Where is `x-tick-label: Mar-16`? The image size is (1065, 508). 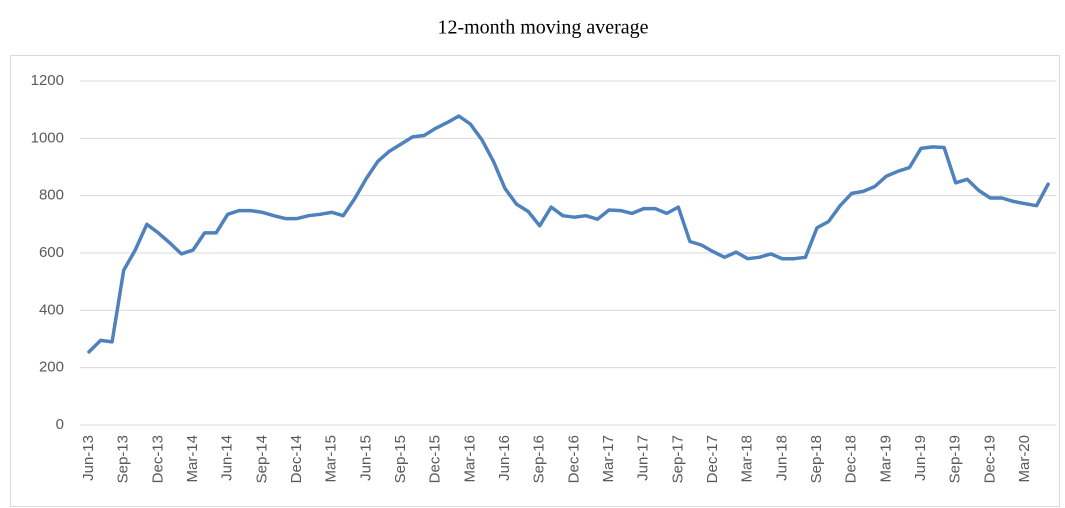 x-tick-label: Mar-16 is located at coordinates (469, 459).